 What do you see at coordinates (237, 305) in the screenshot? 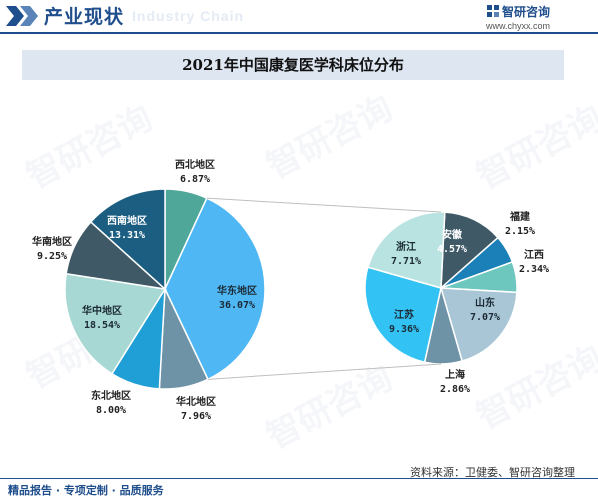
I see `slice-label-value: 36.07%` at bounding box center [237, 305].